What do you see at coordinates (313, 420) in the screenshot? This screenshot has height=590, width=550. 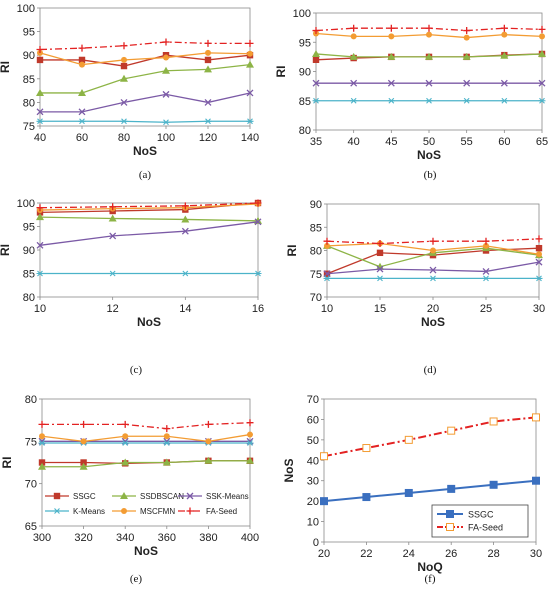 I see `y-tick-label: 60` at bounding box center [313, 420].